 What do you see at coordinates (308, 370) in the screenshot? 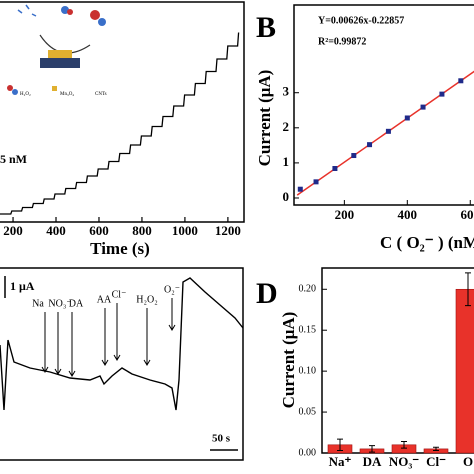
I see `y-tick-label: 0.10` at bounding box center [308, 370].